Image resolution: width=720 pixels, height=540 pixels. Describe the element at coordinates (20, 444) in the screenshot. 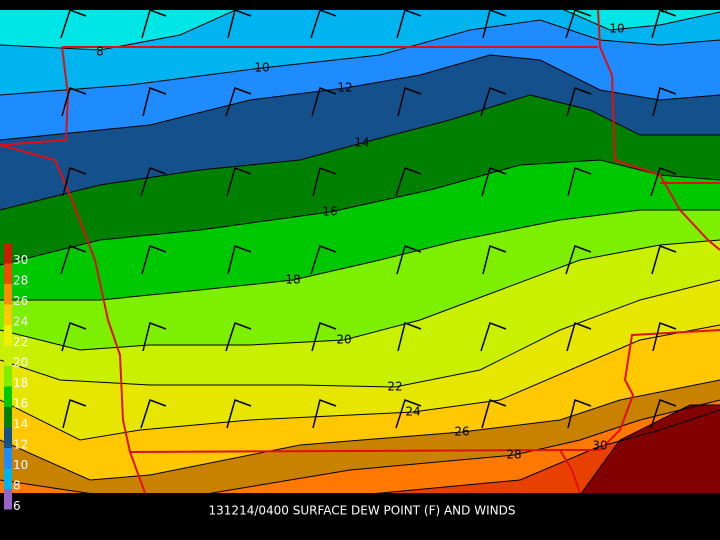

I see `legend-label: 12` at that location.